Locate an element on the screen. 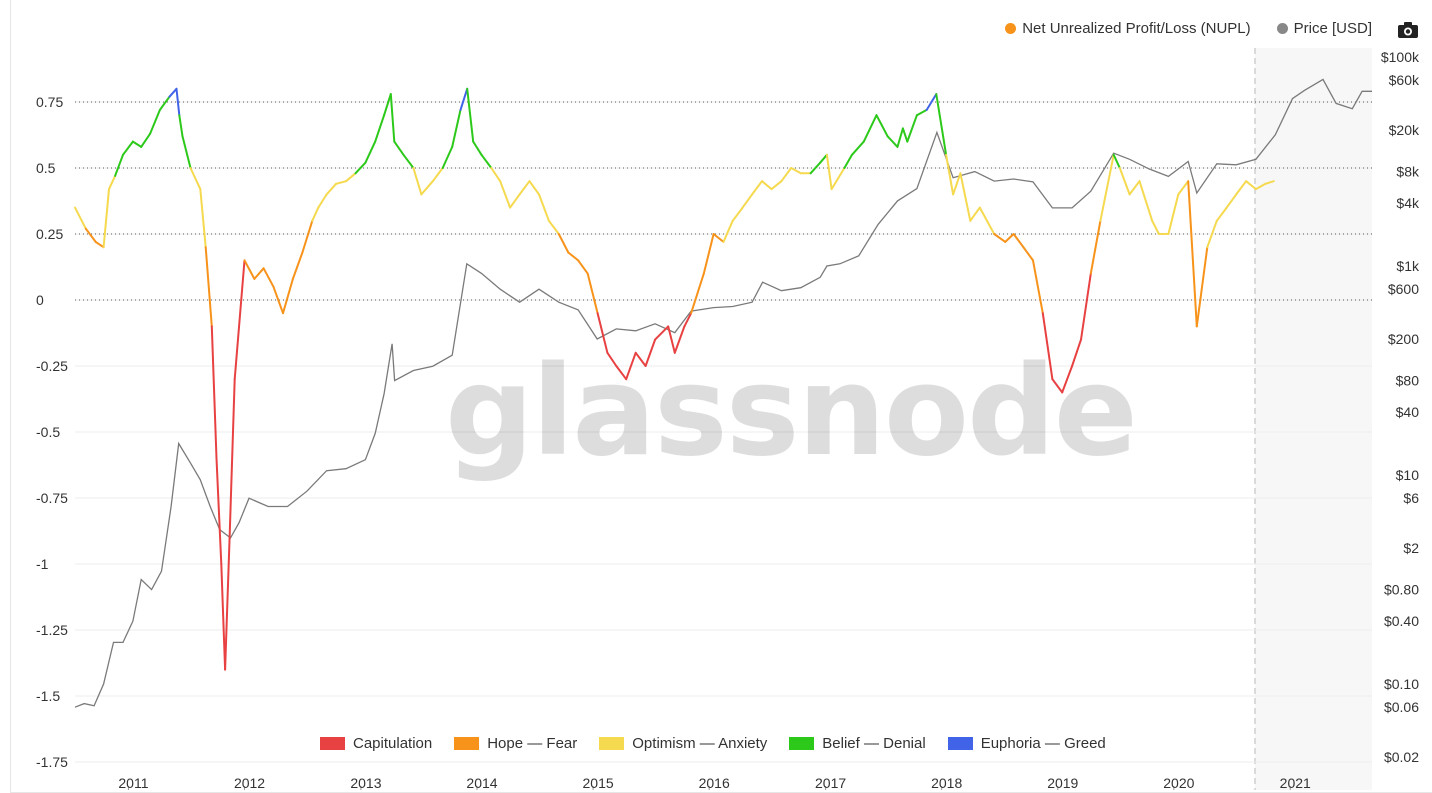 The height and width of the screenshot is (793, 1432). optimism-anxiety-swatch is located at coordinates (612, 743).